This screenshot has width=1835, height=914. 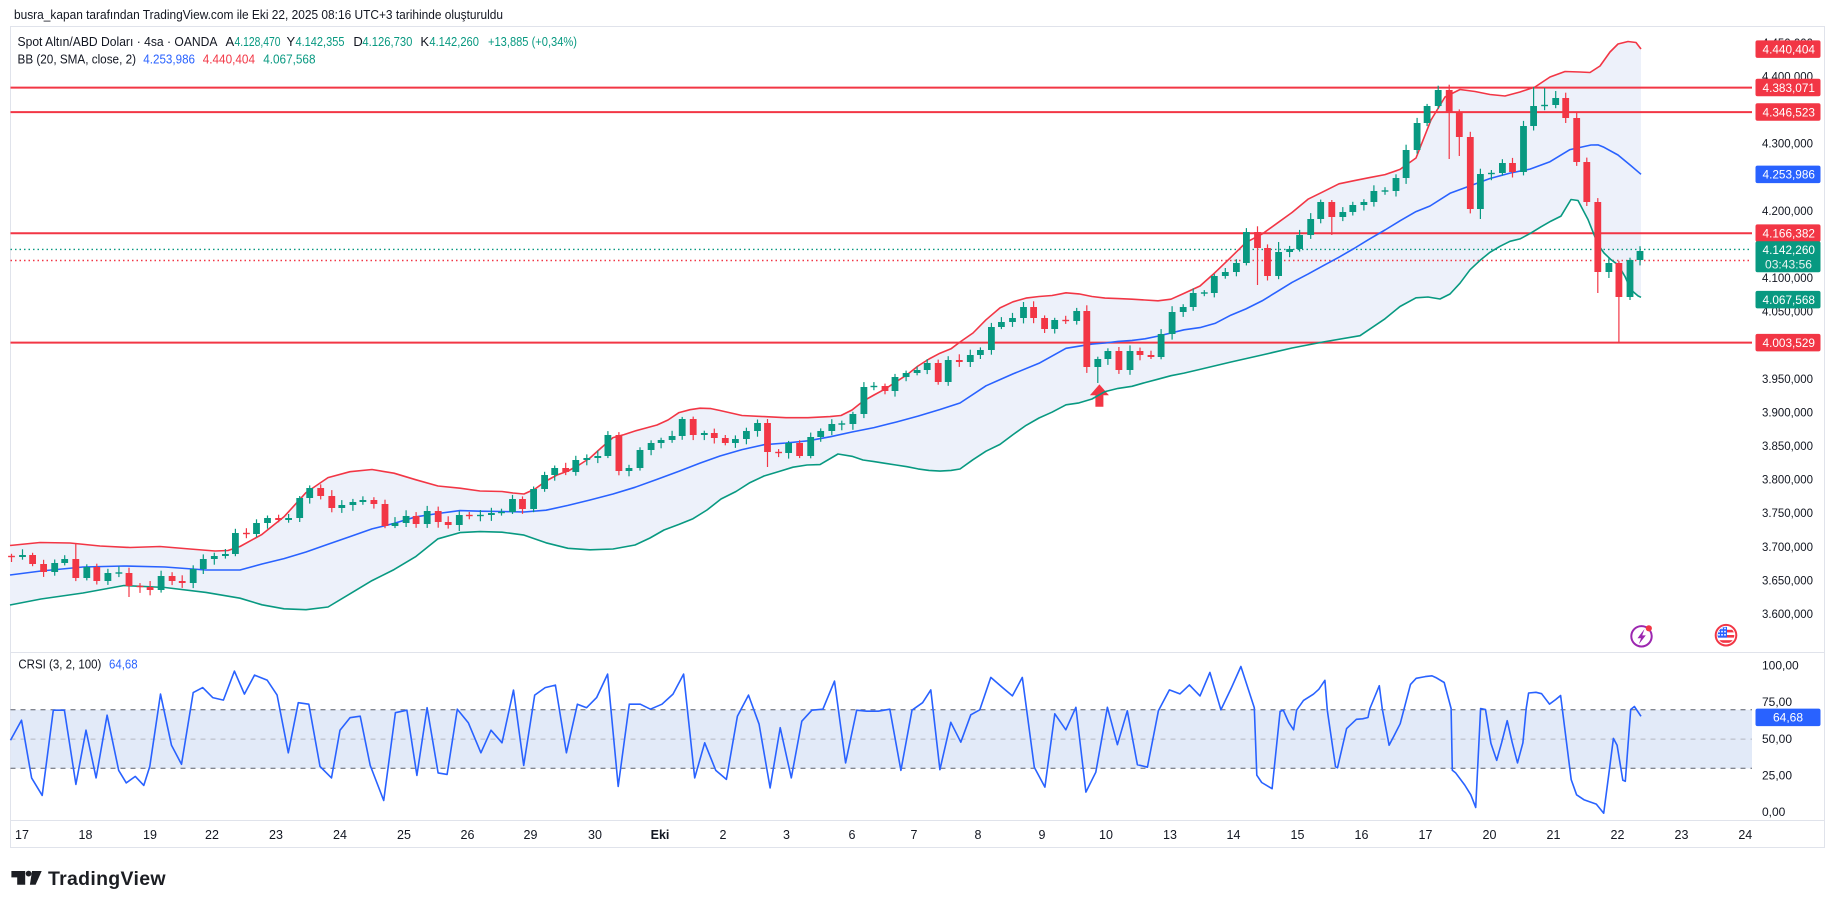 I want to click on svg-text: K, so click(x=424, y=41).